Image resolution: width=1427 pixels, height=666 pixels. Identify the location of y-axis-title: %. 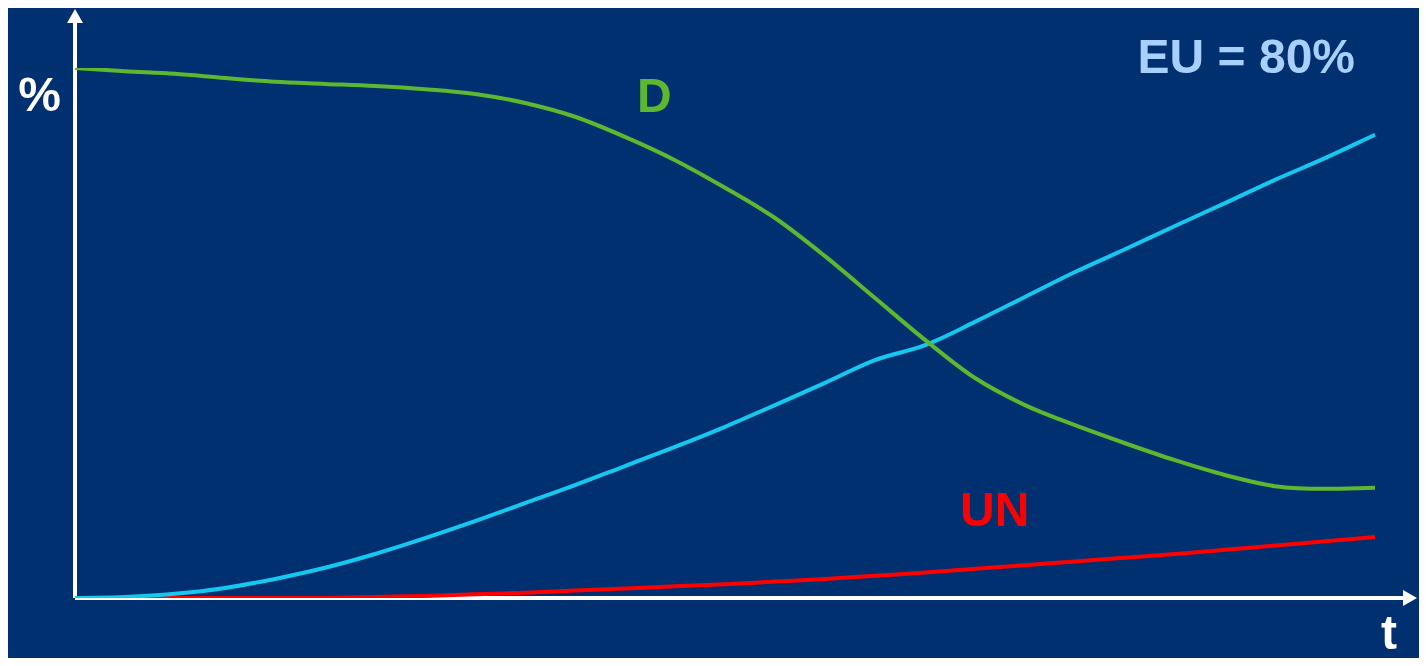
(39, 95).